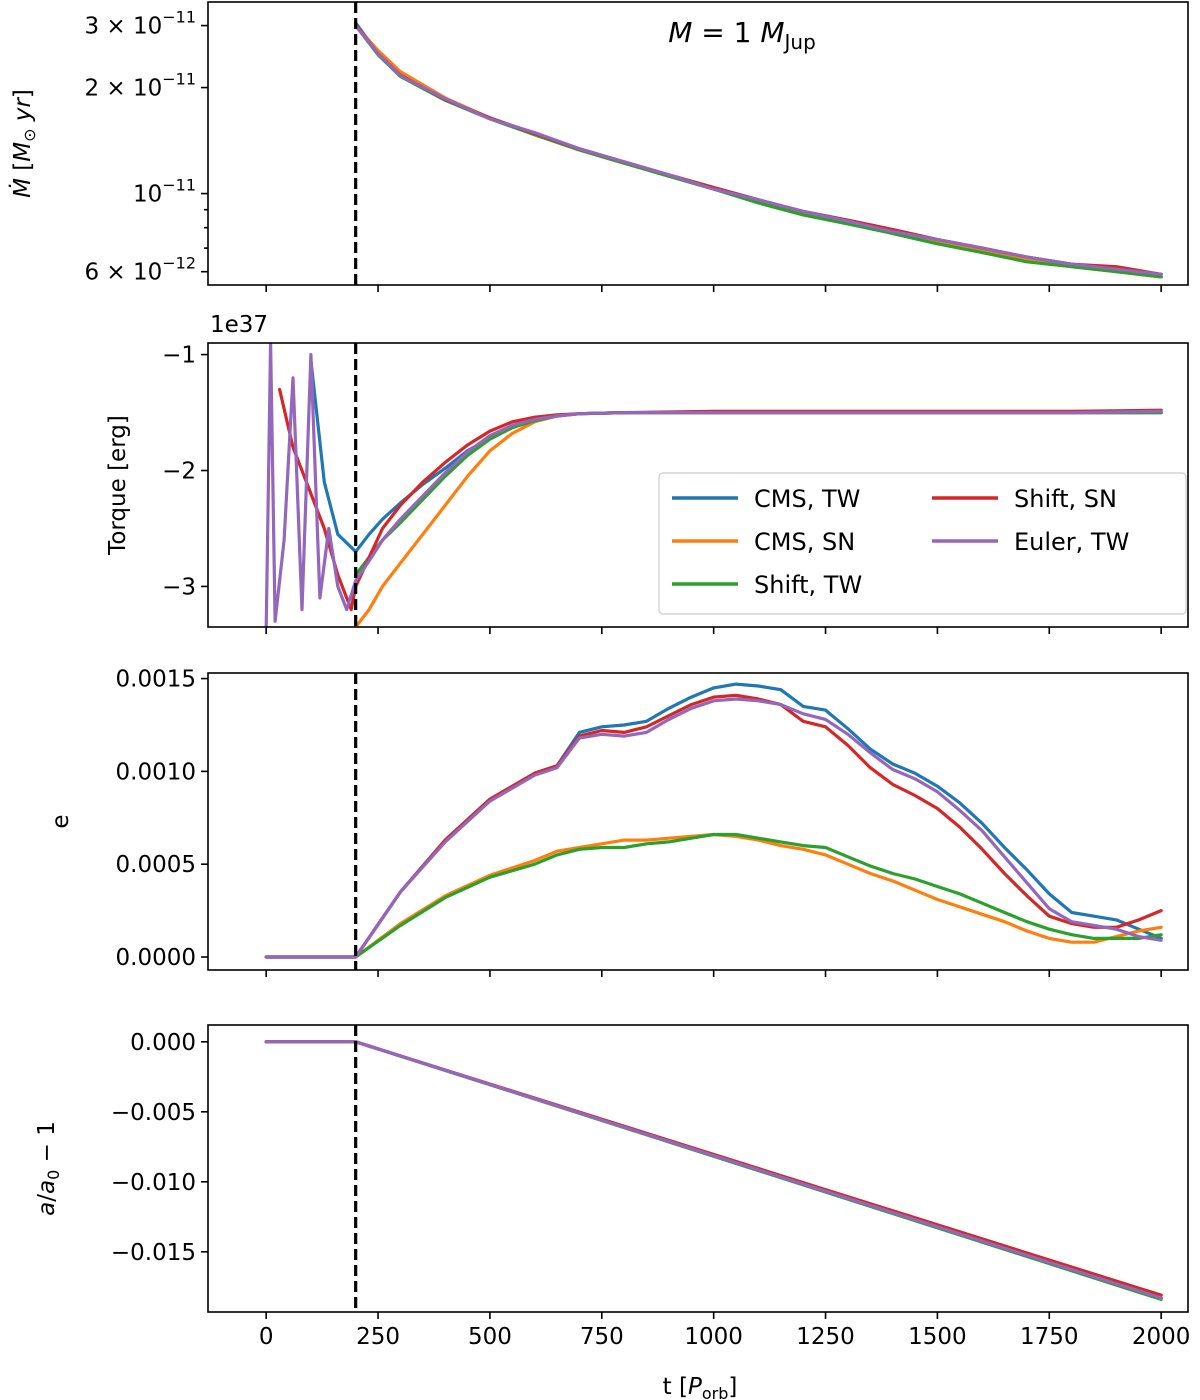 The image size is (1200, 1400). Describe the element at coordinates (1071, 542) in the screenshot. I see `legend-label-euler-tw: Euler, TW` at that location.